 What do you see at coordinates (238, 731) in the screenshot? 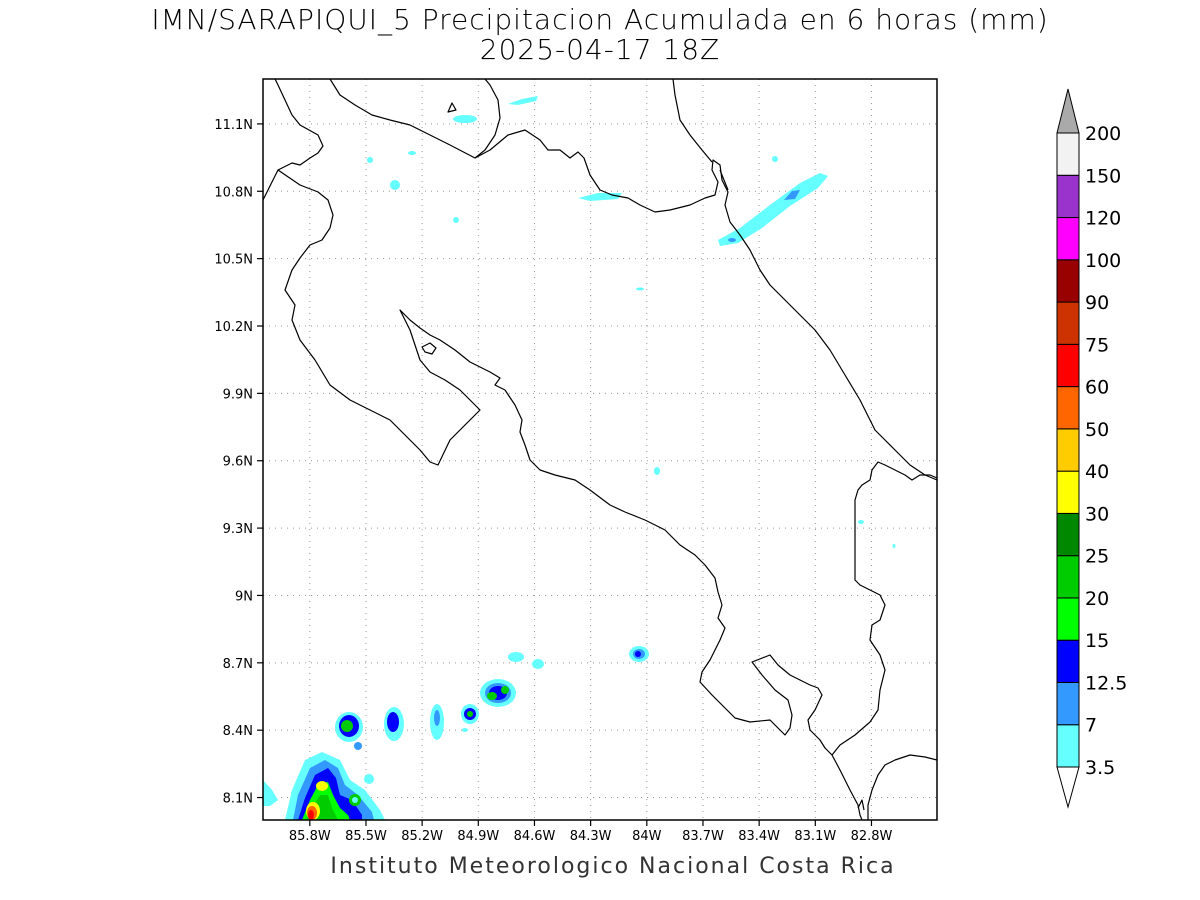
I see `lat-tick-label: 8.4N` at bounding box center [238, 731].